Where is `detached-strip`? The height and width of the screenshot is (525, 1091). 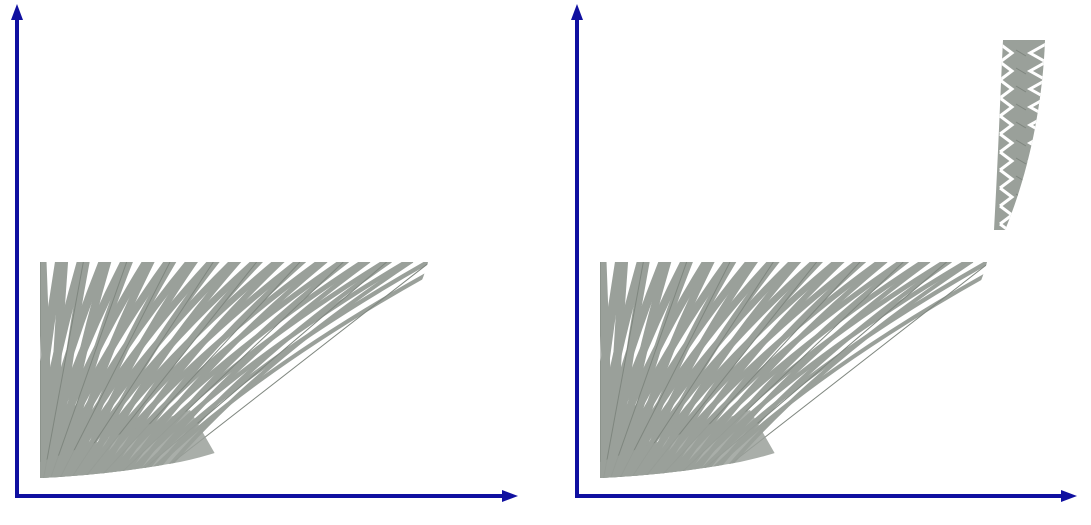 detached-strip is located at coordinates (1019, 135).